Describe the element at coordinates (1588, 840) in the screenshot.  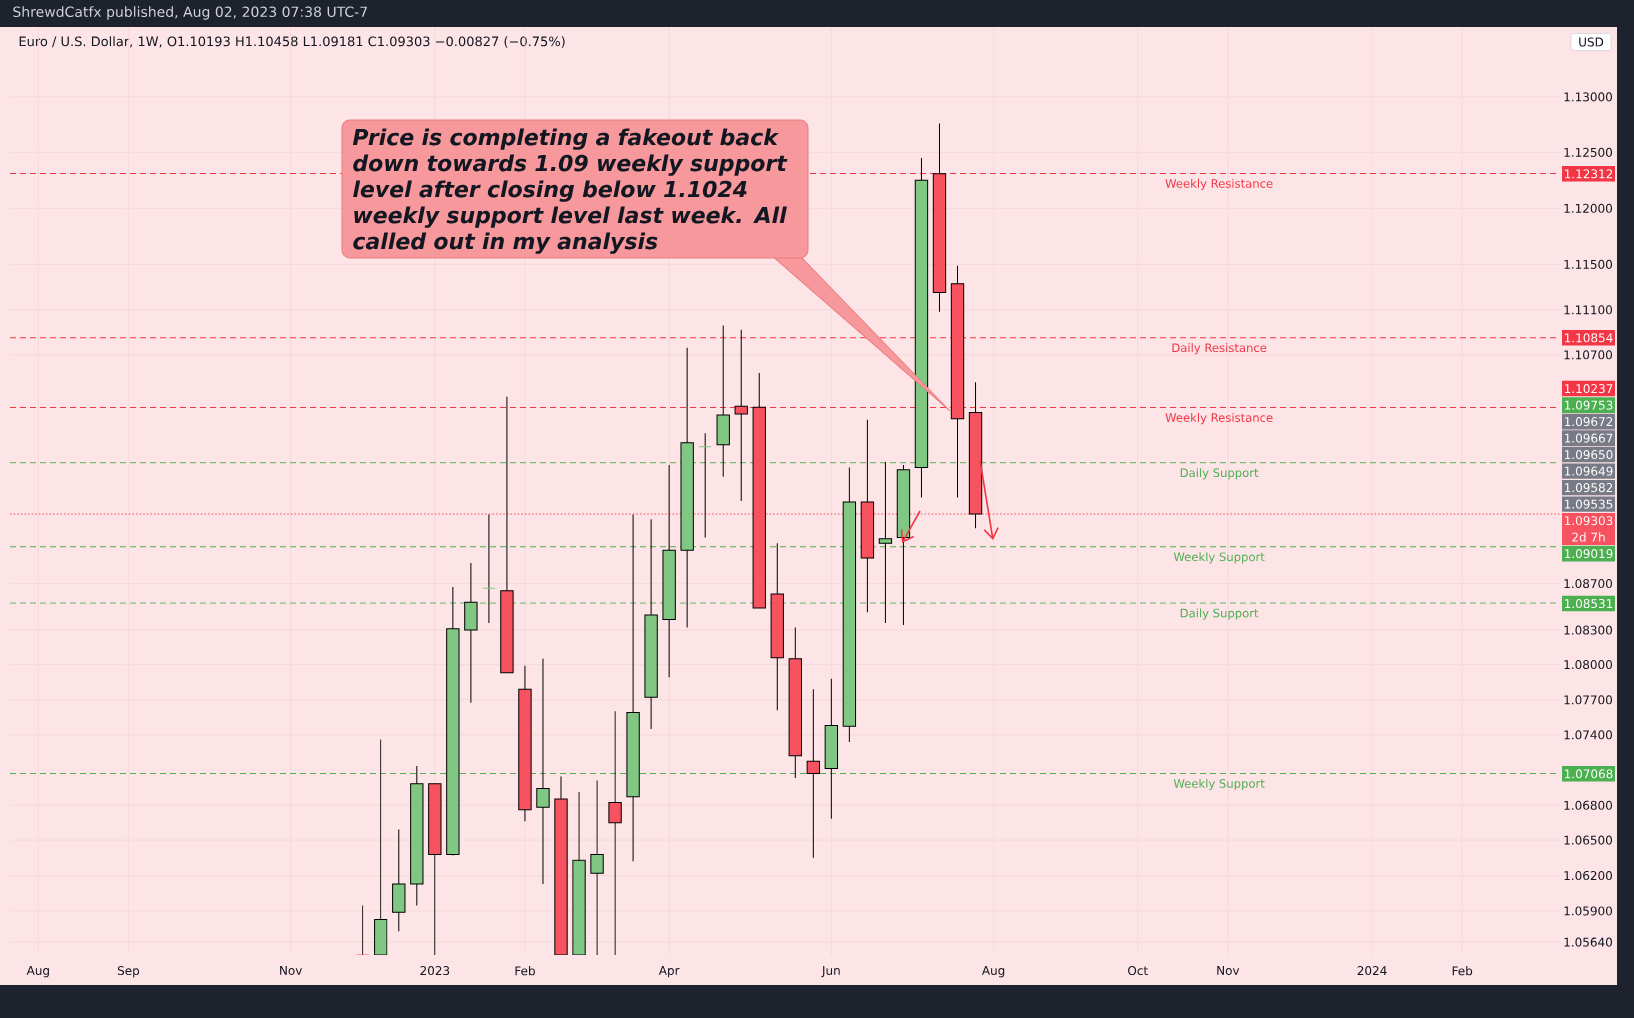
I see `y-tick-label: 1.06500` at that location.